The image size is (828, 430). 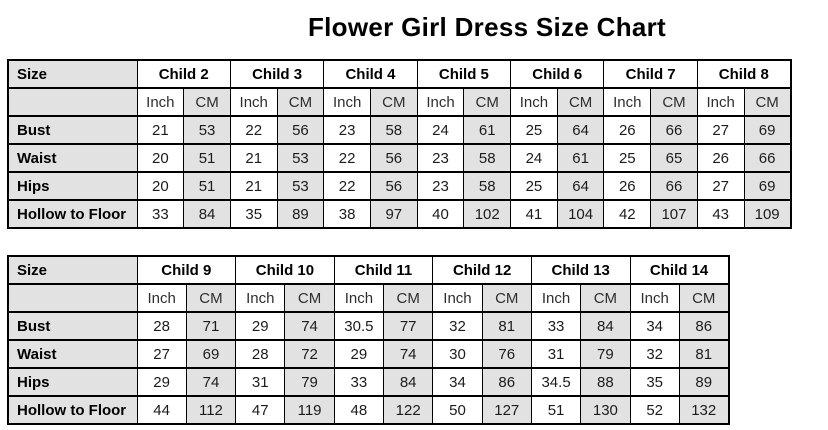 I want to click on cm-value-cell: 76, so click(x=506, y=354).